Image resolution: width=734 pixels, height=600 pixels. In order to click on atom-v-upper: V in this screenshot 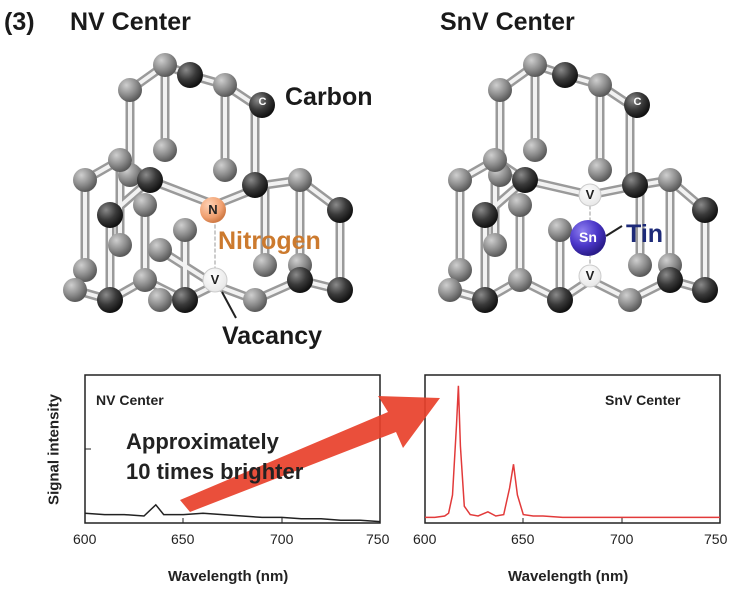, I will do `click(590, 194)`.